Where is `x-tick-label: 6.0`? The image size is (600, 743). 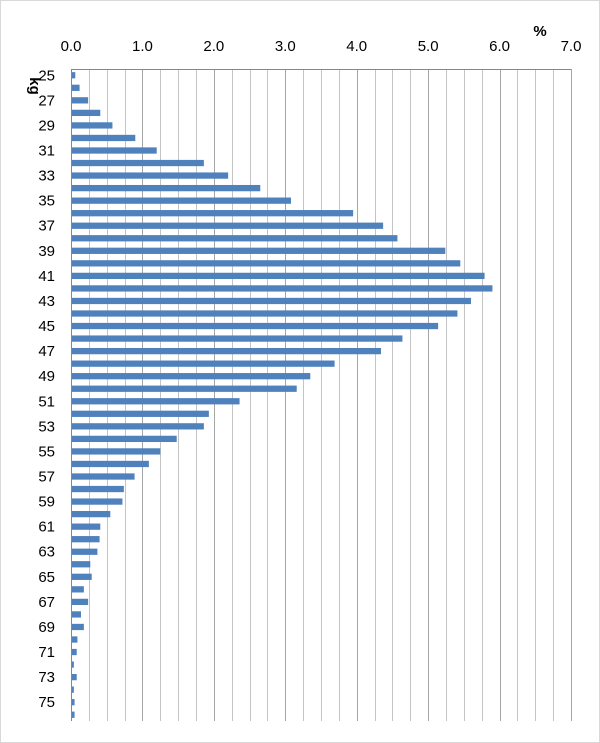
x-tick-label: 6.0 is located at coordinates (499, 46).